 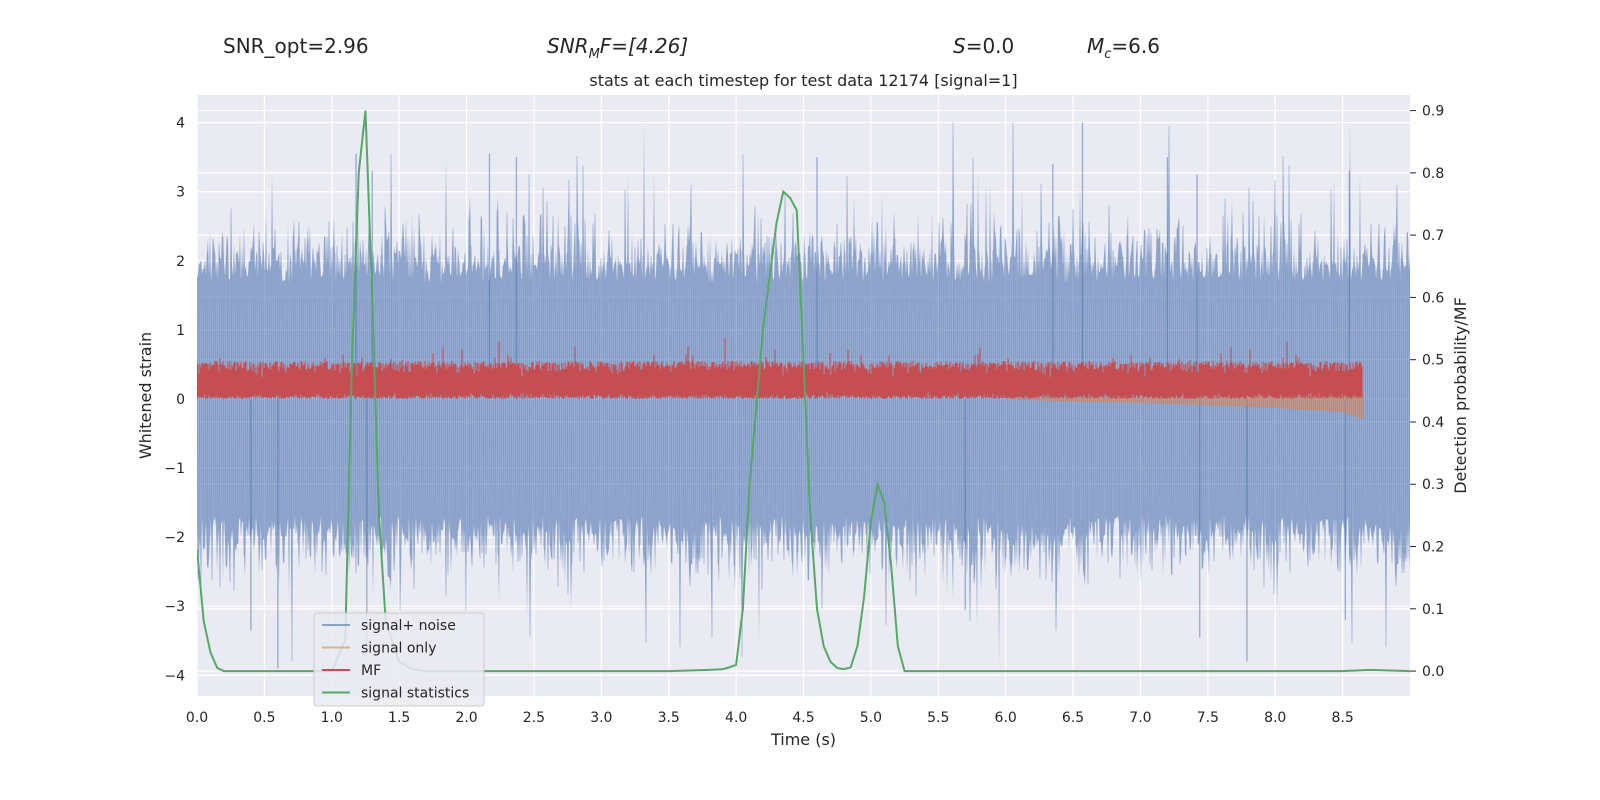 What do you see at coordinates (871, 718) in the screenshot?
I see `x-tick-label: 5.0` at bounding box center [871, 718].